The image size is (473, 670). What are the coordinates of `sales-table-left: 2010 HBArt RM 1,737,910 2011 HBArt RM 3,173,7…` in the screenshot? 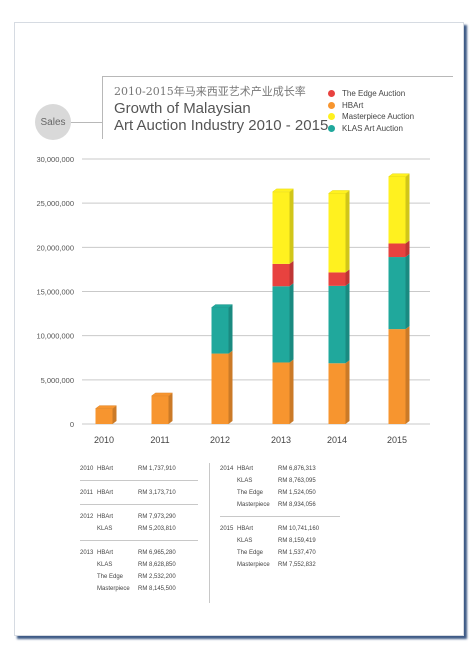 It's located at (139, 529).